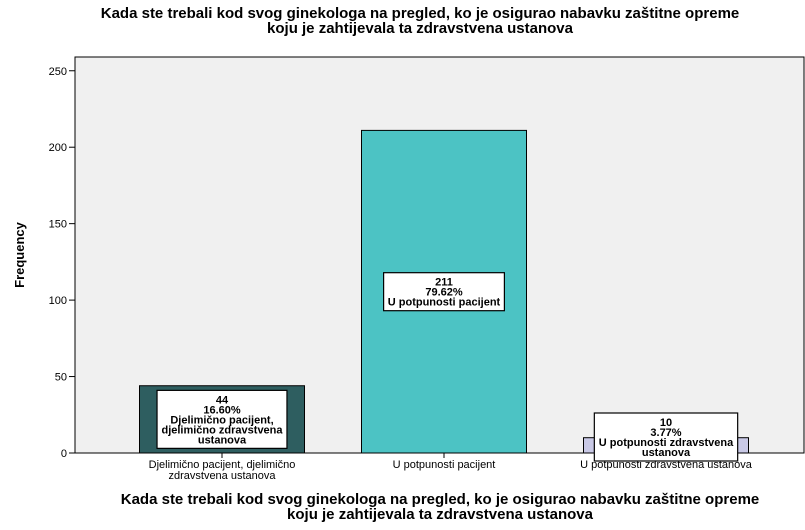  What do you see at coordinates (222, 400) in the screenshot?
I see `data-label-count: 44` at bounding box center [222, 400].